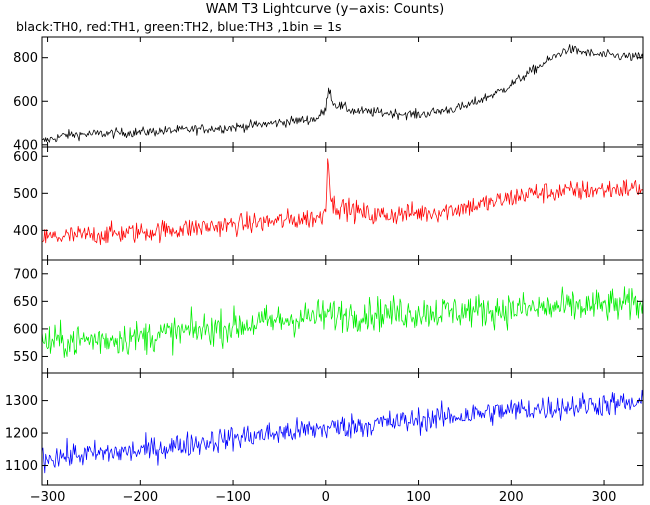 Image resolution: width=650 pixels, height=505 pixels. Describe the element at coordinates (326, 497) in the screenshot. I see `x-tick-label: 0` at that location.